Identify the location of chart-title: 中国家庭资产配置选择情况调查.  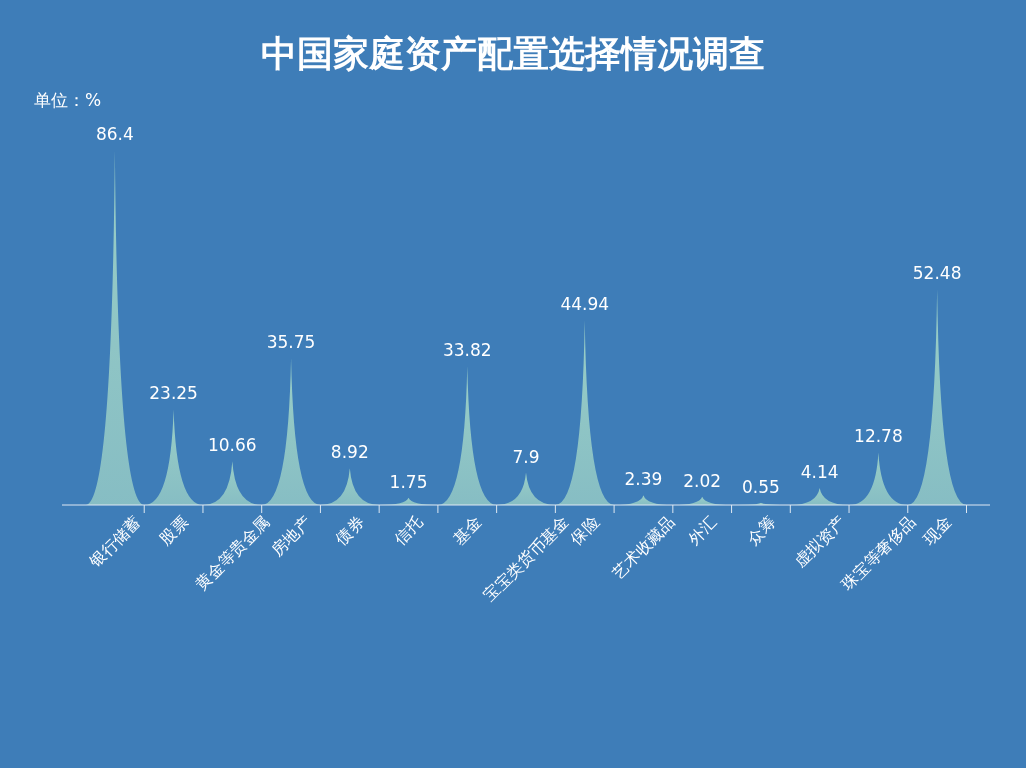
(513, 53).